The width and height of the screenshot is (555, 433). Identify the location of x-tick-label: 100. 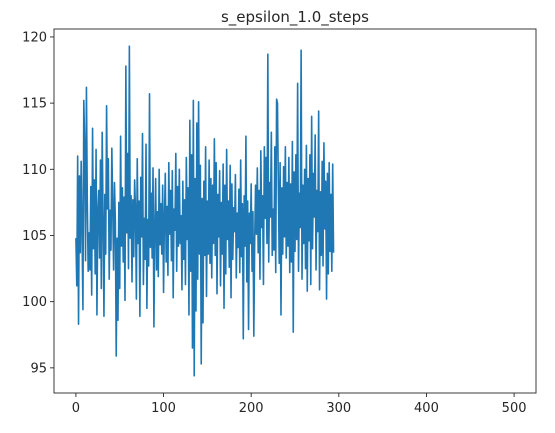
(163, 408).